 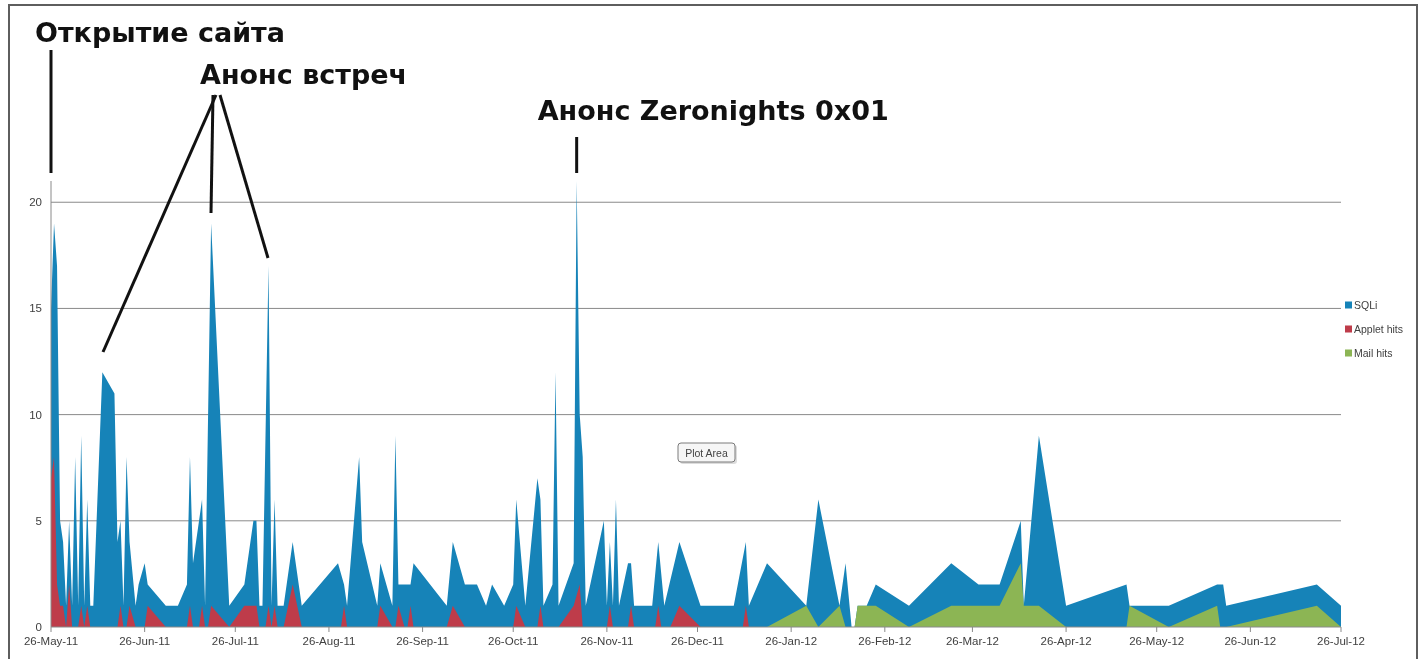 I want to click on x-tick-label: 26-Mar-12, so click(x=972, y=641).